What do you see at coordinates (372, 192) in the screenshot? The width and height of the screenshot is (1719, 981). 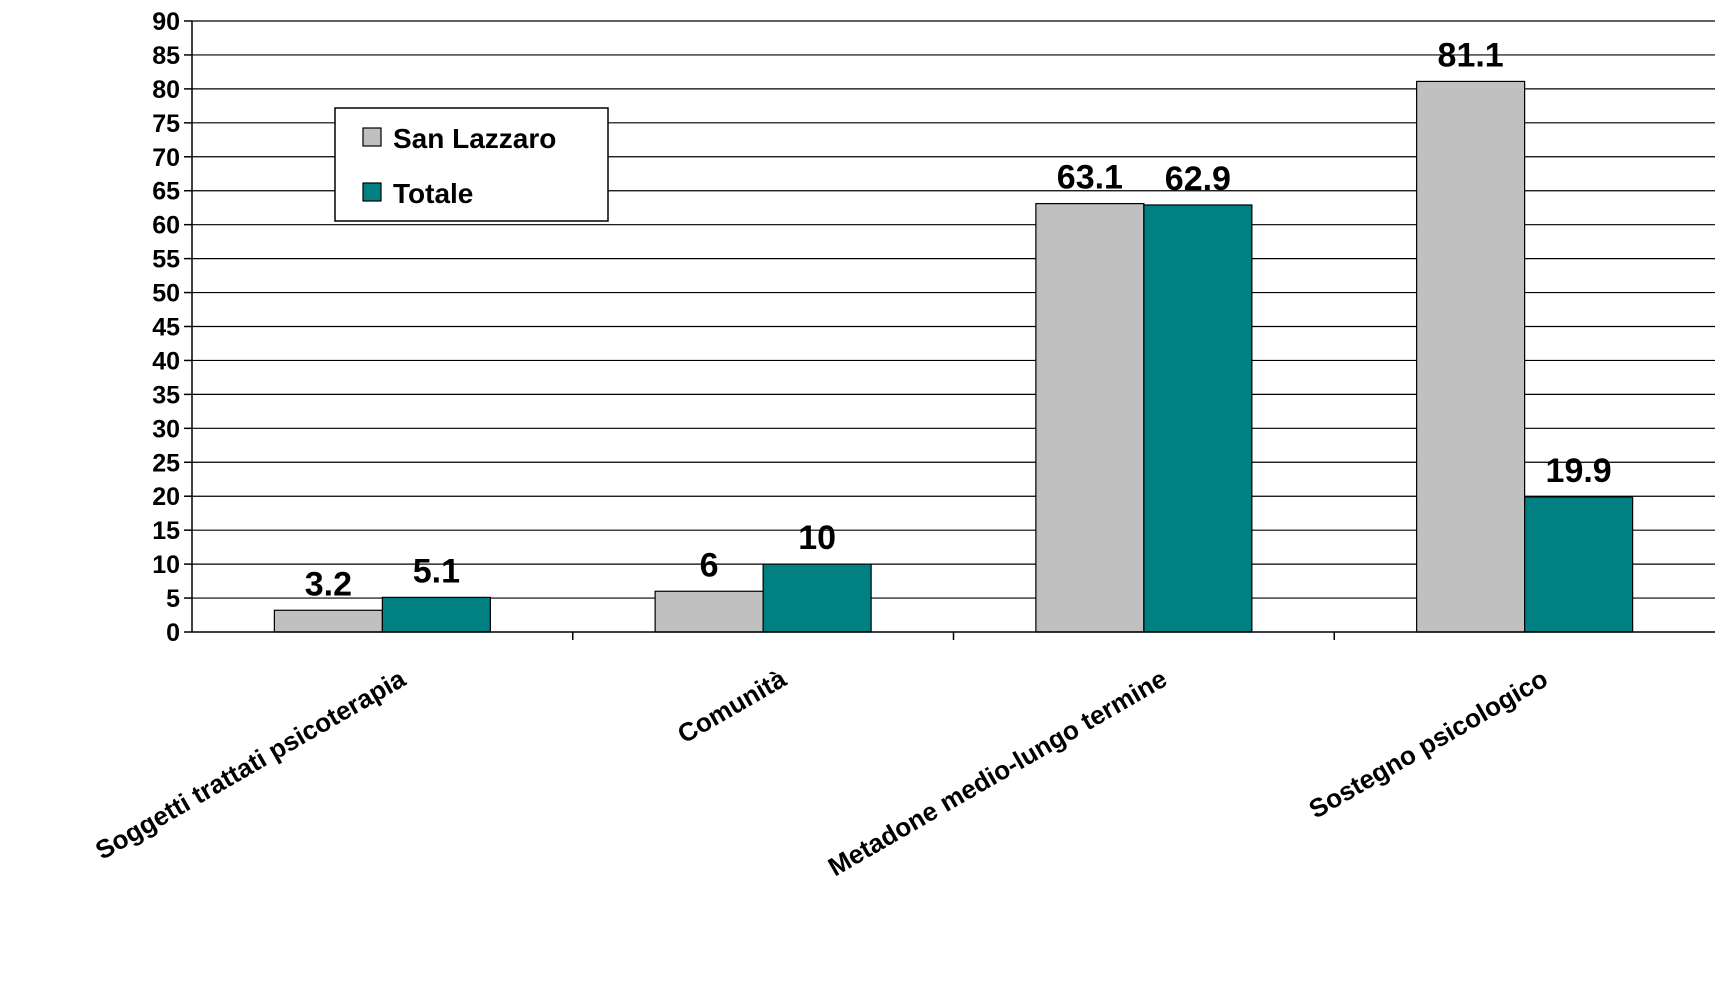 I see `legend-swatch-totale` at bounding box center [372, 192].